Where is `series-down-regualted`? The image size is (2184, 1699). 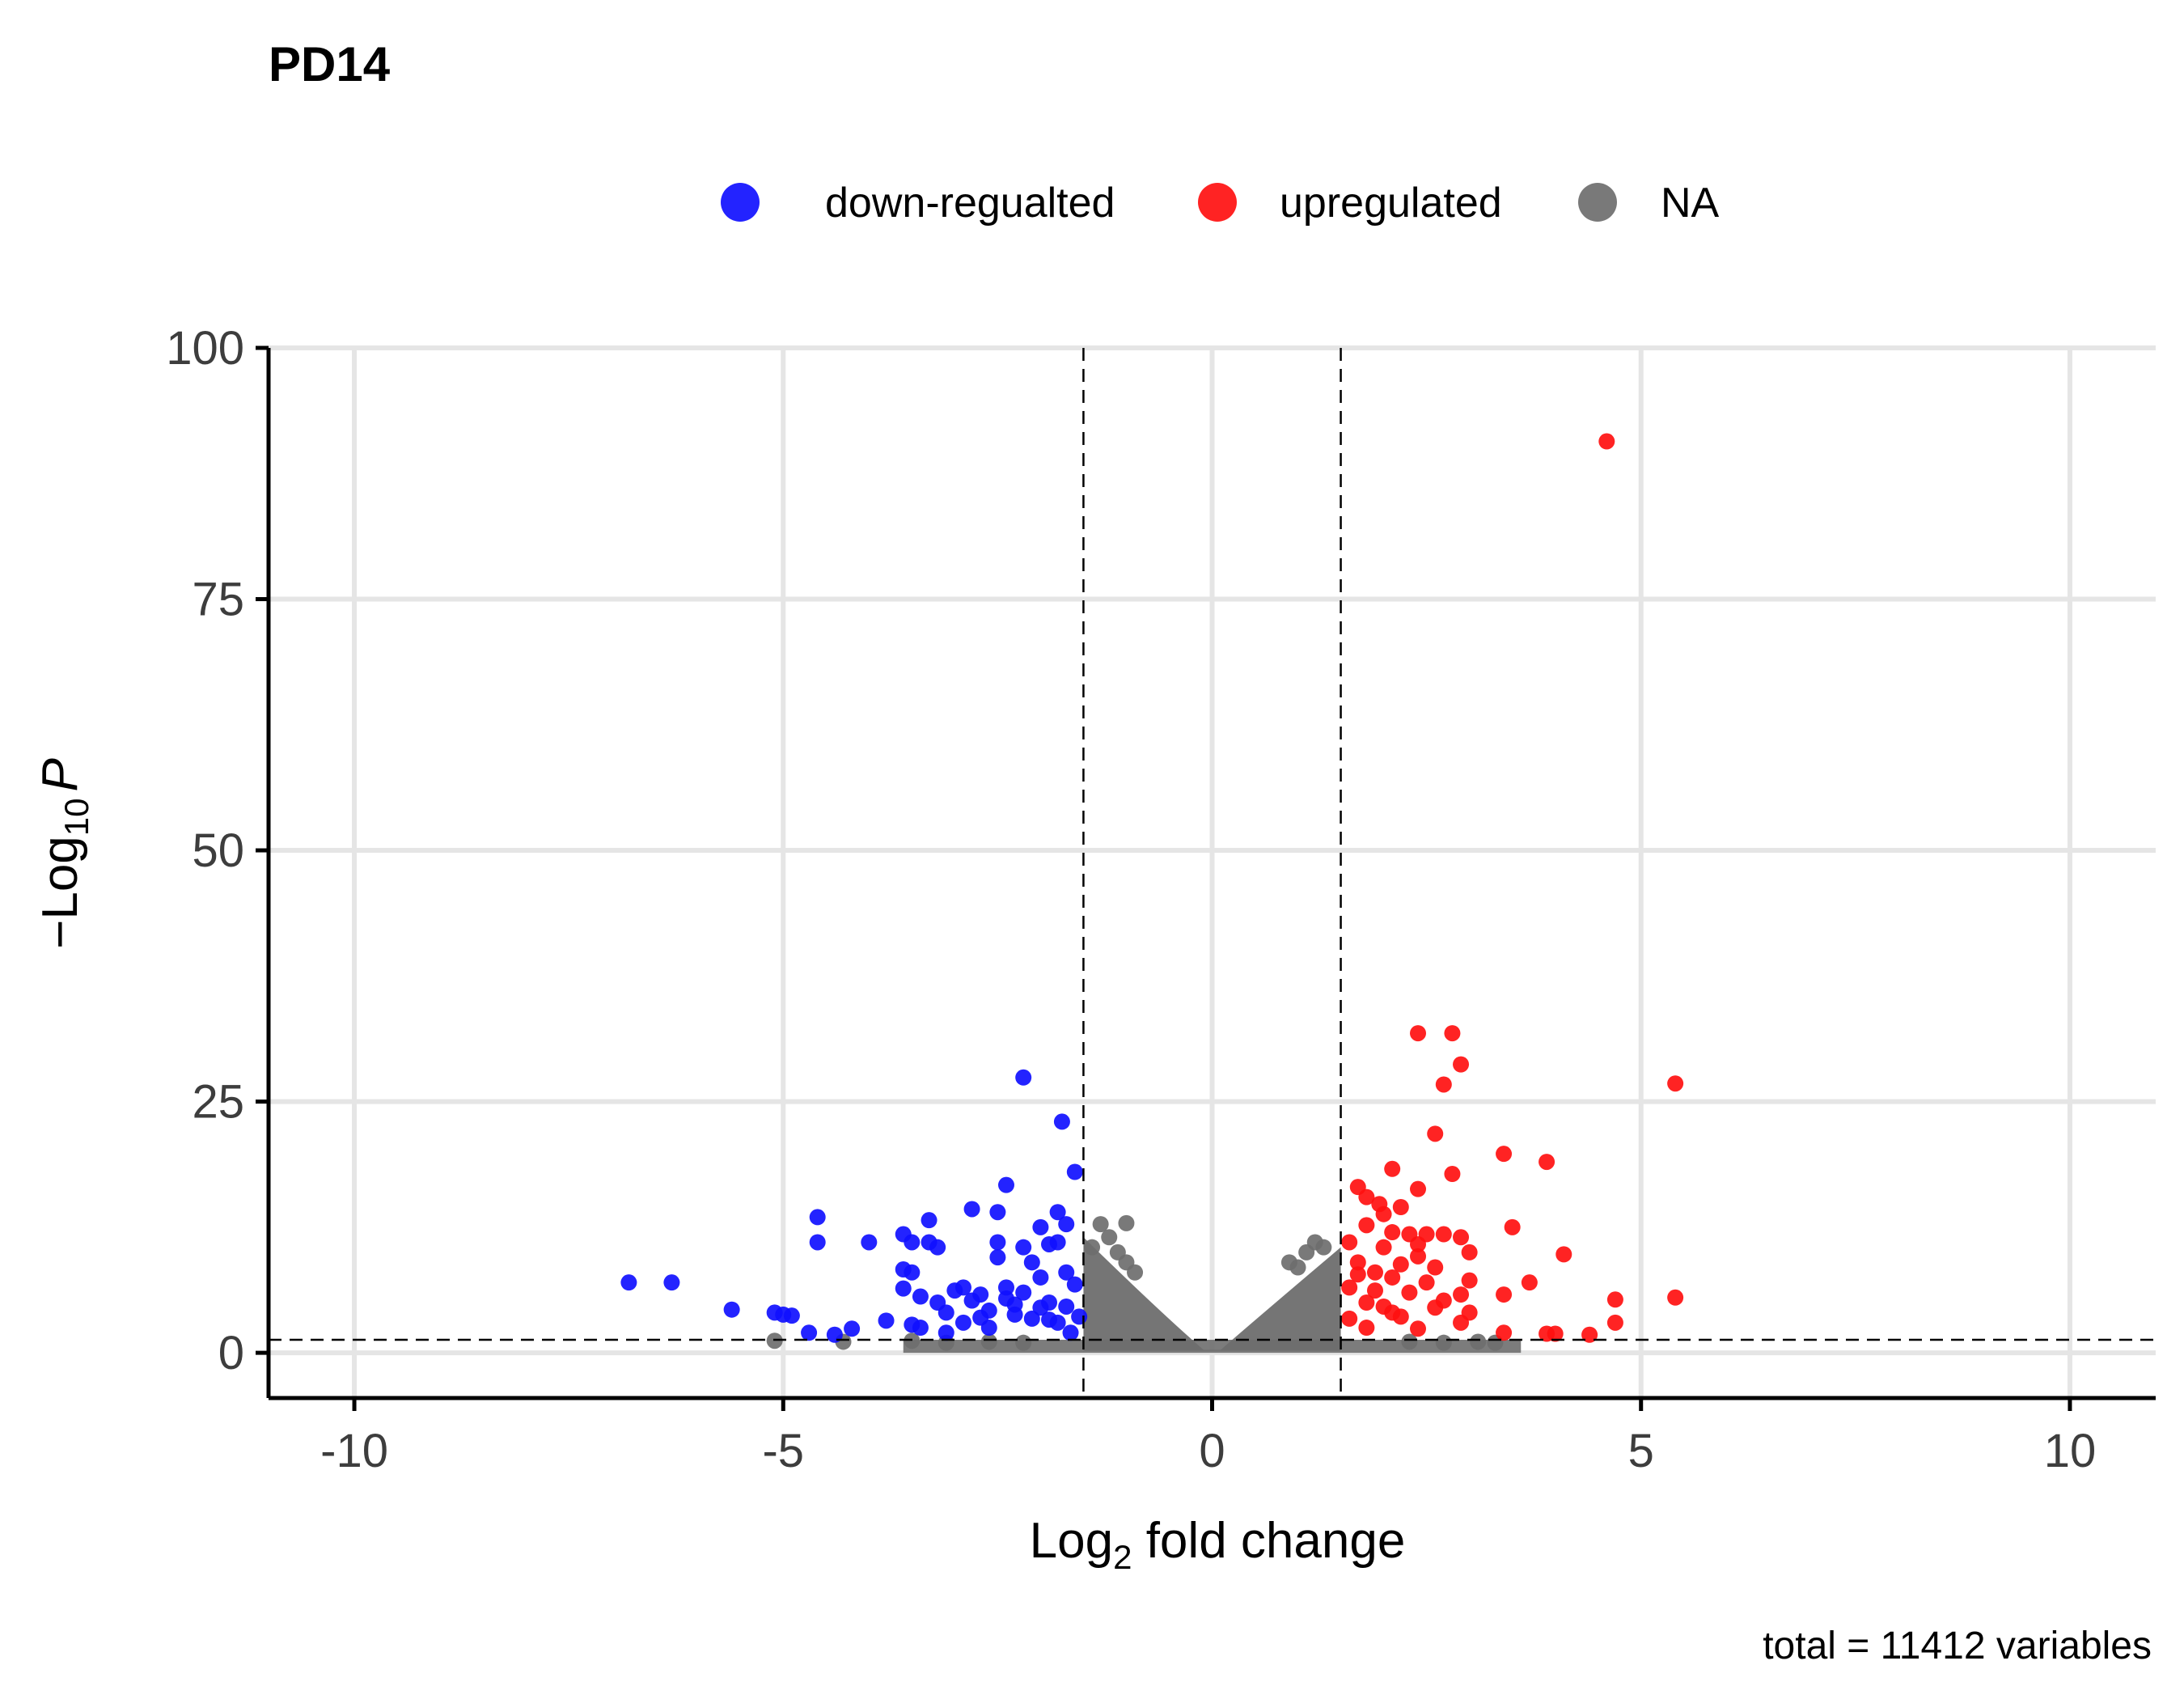
series-down-regualted is located at coordinates (854, 1206).